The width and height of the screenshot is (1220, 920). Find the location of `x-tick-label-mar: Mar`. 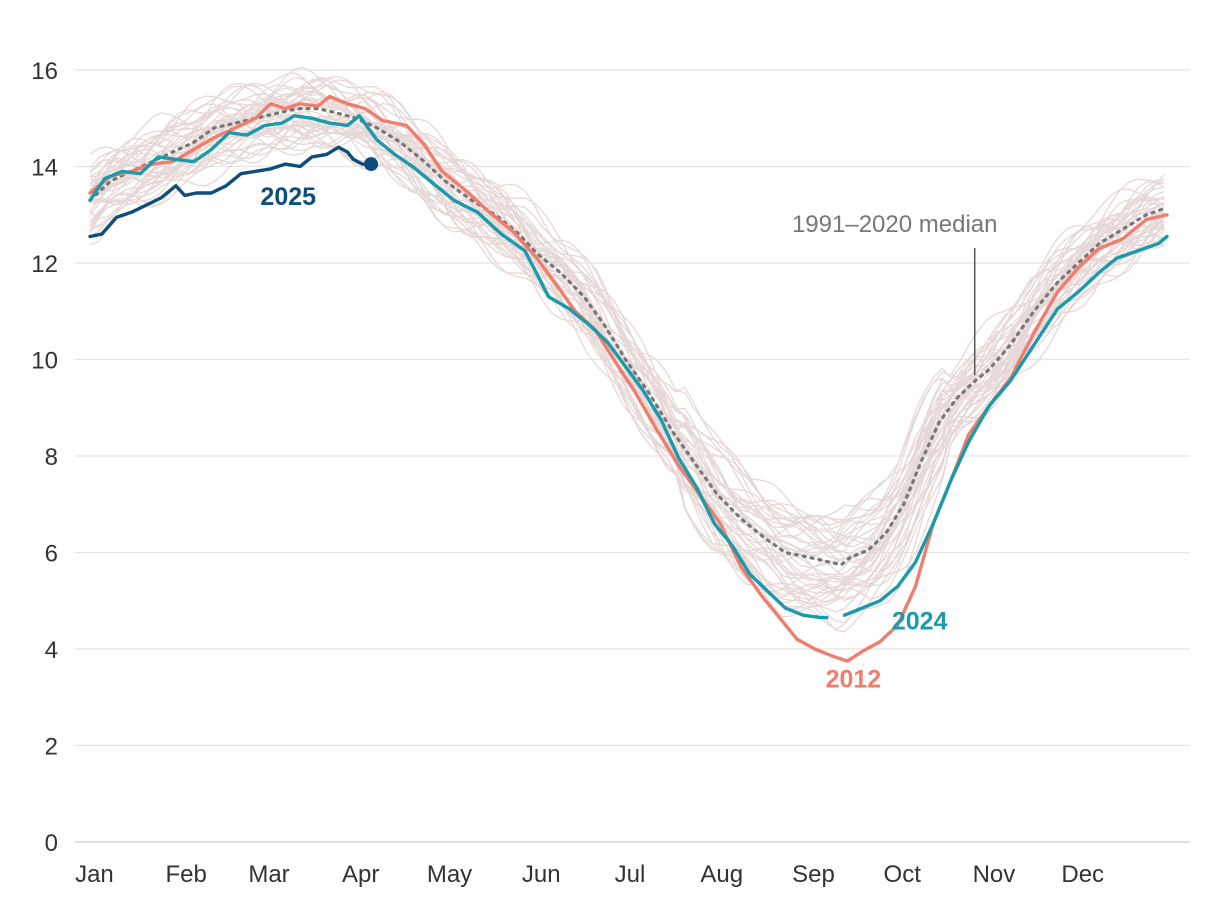

x-tick-label-mar: Mar is located at coordinates (268, 874).